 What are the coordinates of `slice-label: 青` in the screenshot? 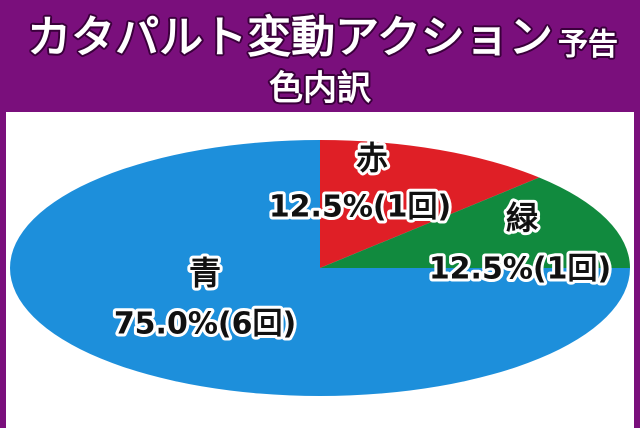 It's located at (205, 273).